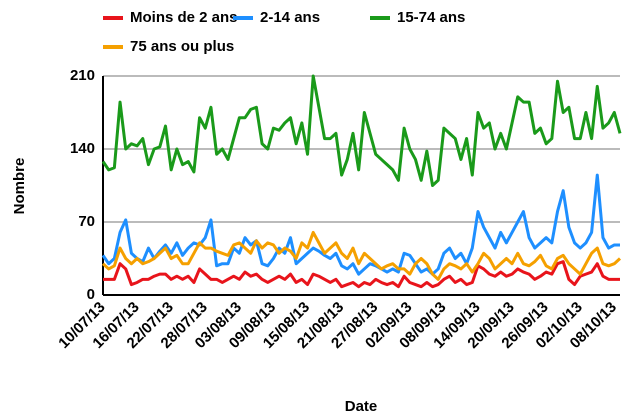  Describe the element at coordinates (91, 294) in the screenshot. I see `y-tick-label: 0` at that location.